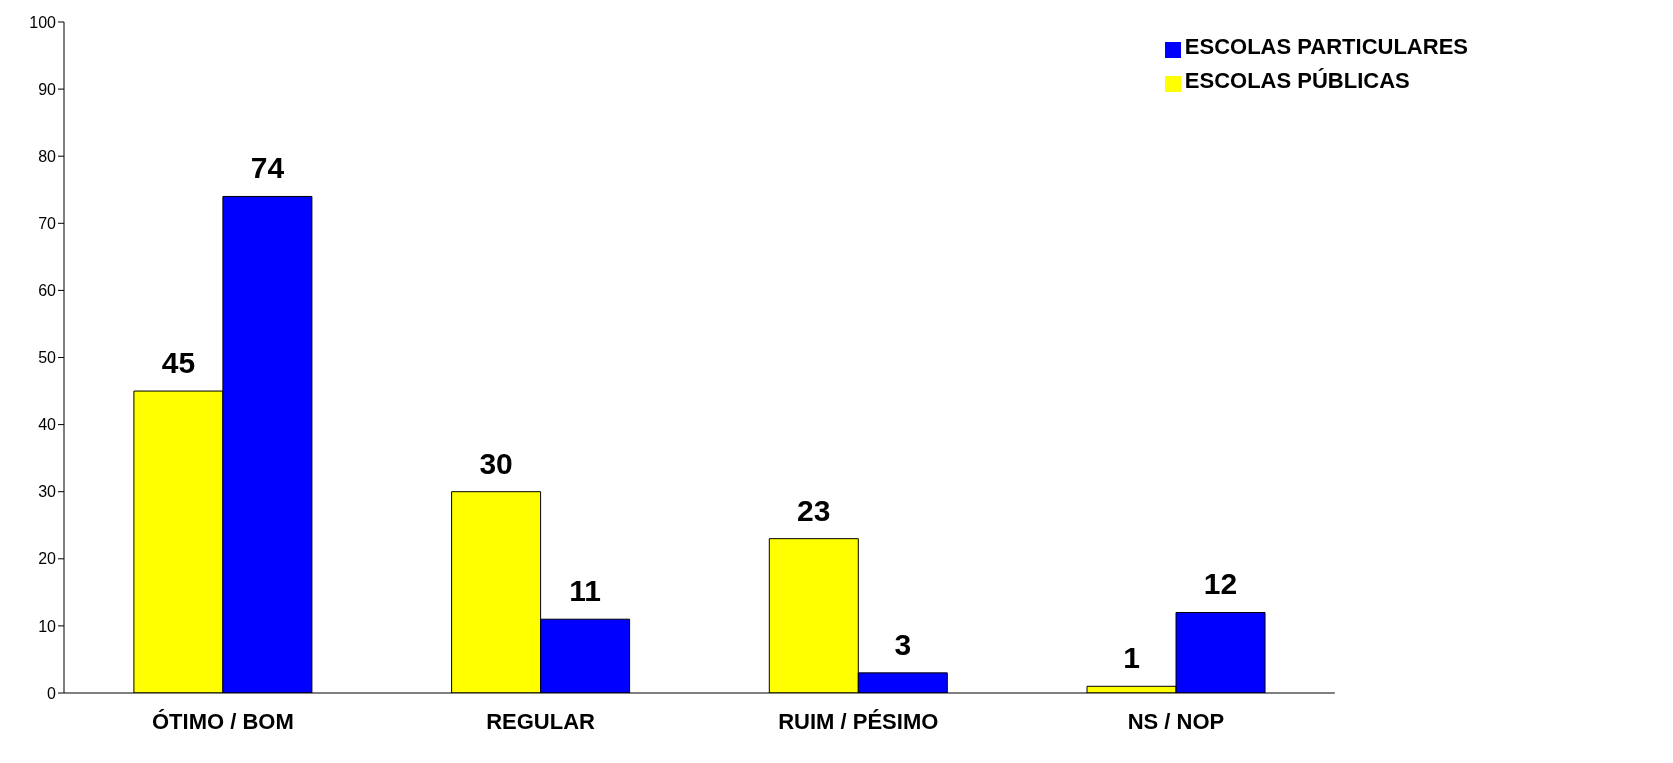 This screenshot has width=1673, height=763. Describe the element at coordinates (496, 463) in the screenshot. I see `data-label: 30` at that location.